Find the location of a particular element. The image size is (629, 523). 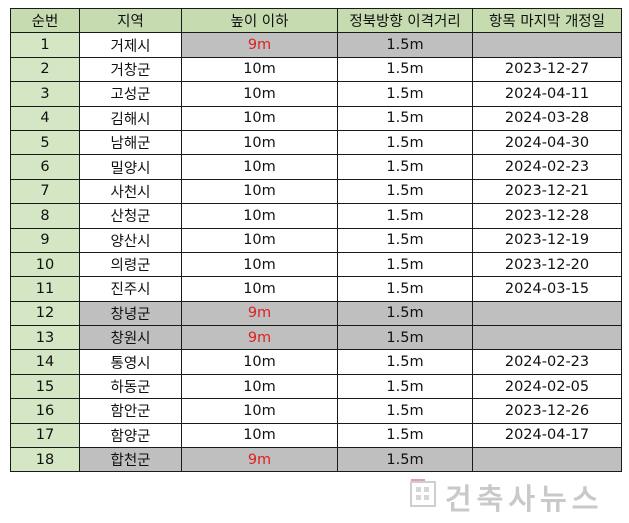

row-region: 합천군 is located at coordinates (130, 460).